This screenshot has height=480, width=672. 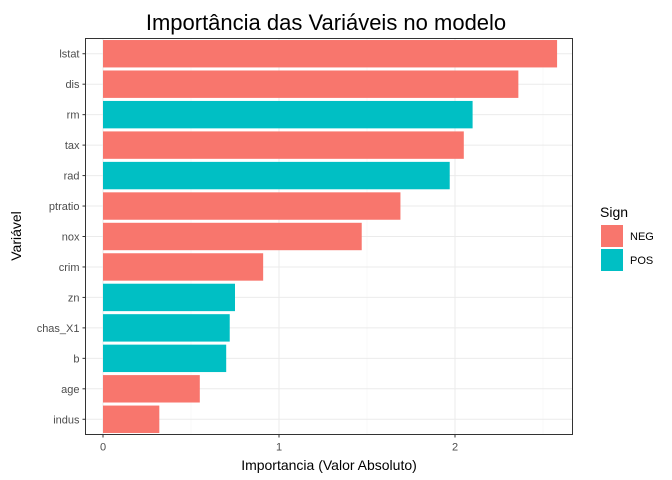 What do you see at coordinates (612, 260) in the screenshot?
I see `legend-key-pos` at bounding box center [612, 260].